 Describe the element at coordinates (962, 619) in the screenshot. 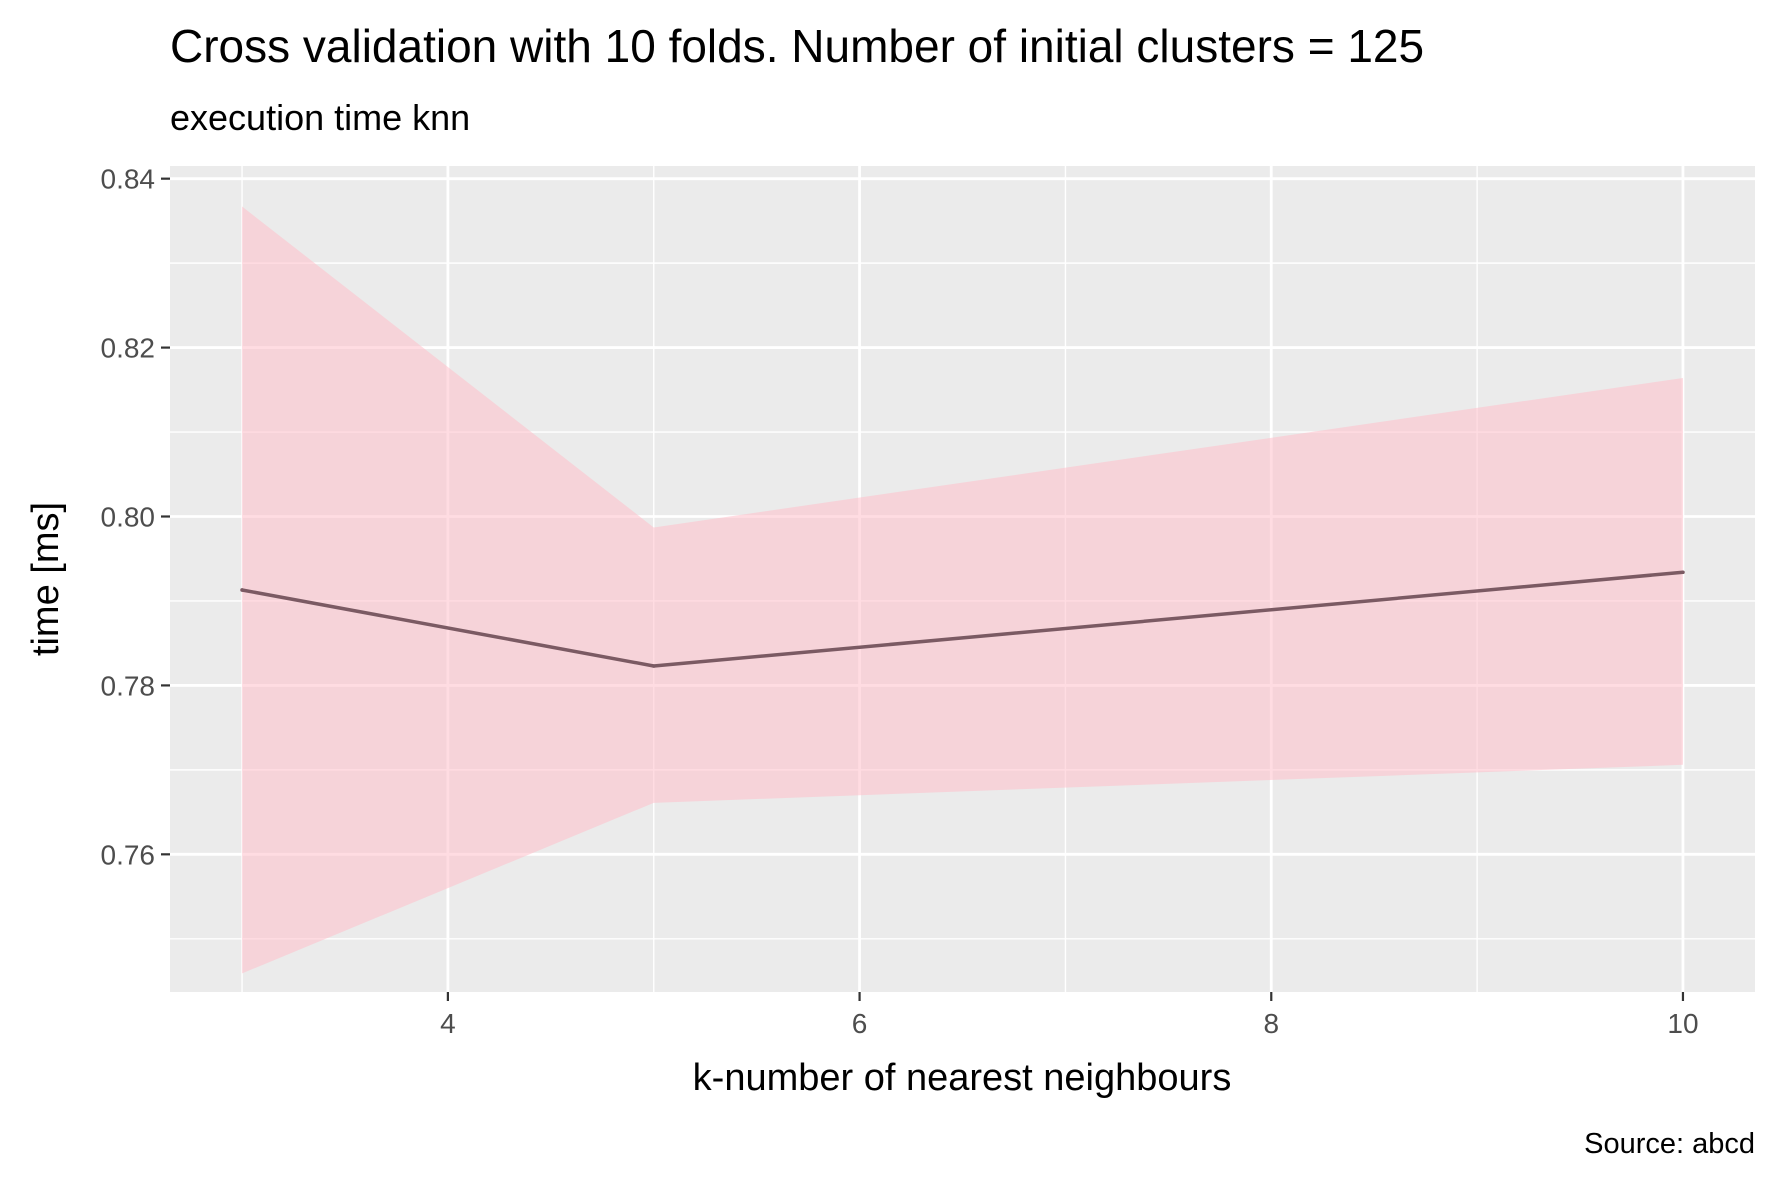

I see `data-points` at that location.